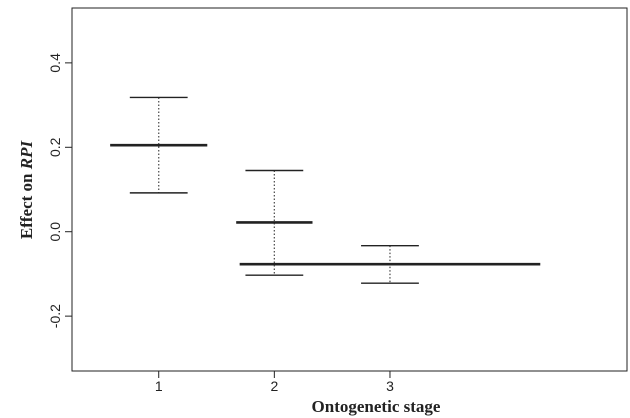 The image size is (630, 418). Describe the element at coordinates (26, 155) in the screenshot. I see `y-axis-title-italic: RPI` at that location.